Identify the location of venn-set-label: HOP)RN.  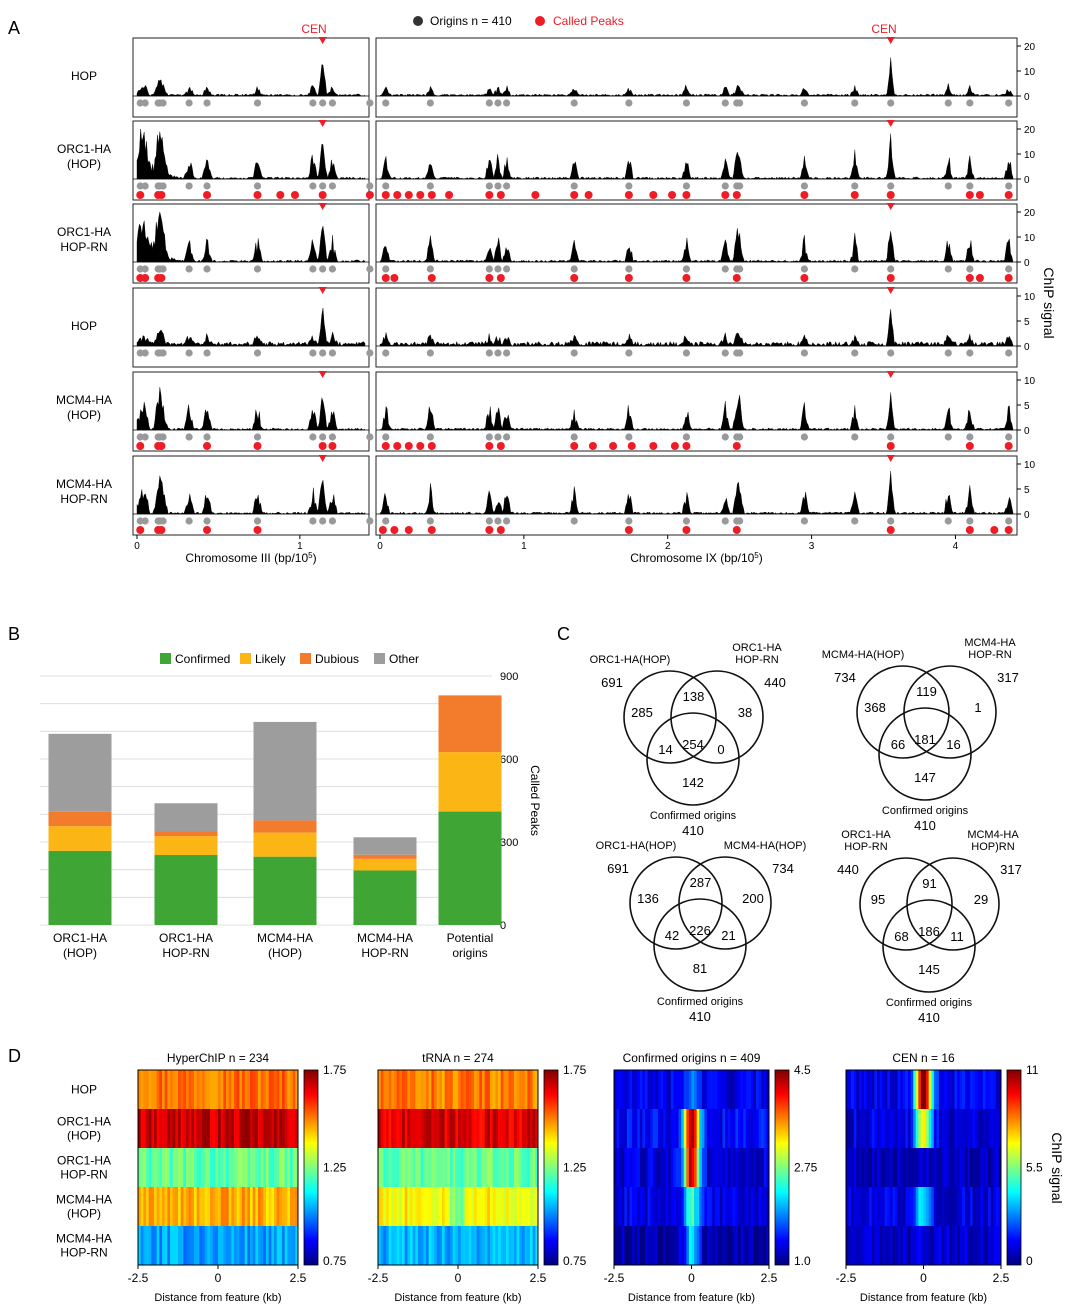
(992, 847).